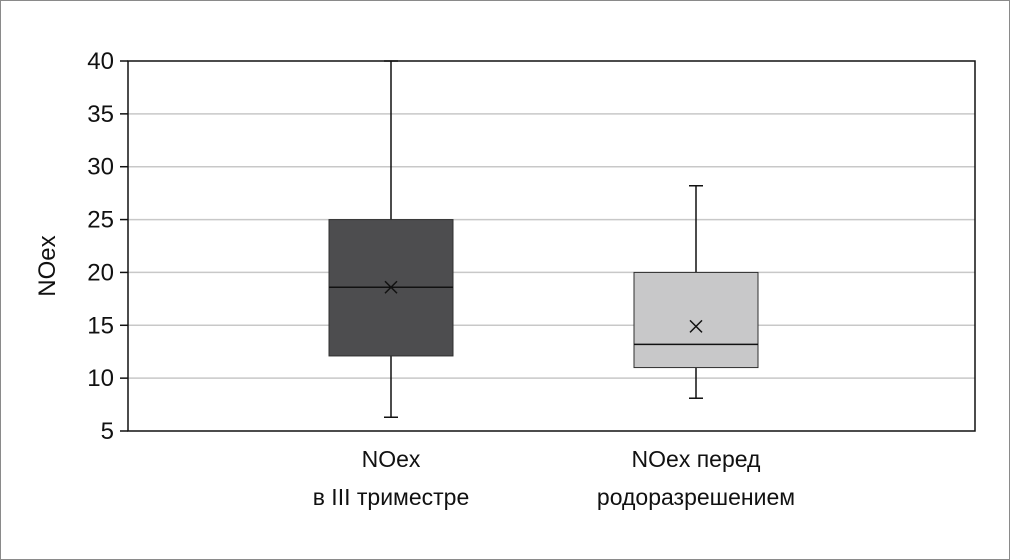 The width and height of the screenshot is (1010, 560). Describe the element at coordinates (100, 167) in the screenshot. I see `y-tick-label-30: 30` at that location.